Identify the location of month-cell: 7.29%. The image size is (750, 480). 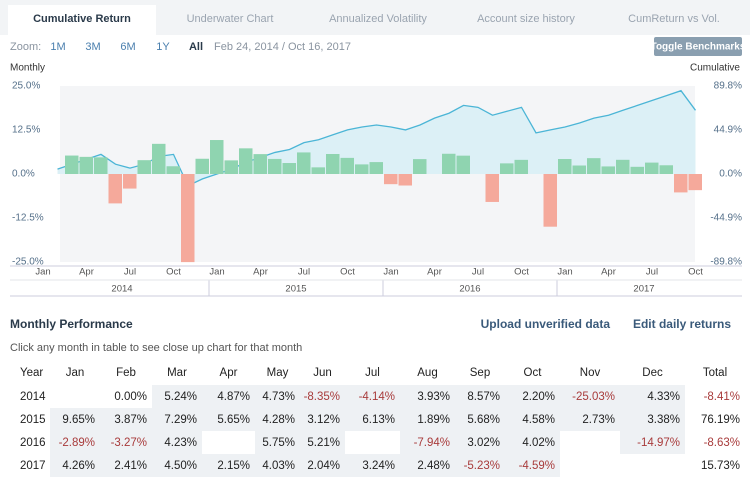
(180, 420).